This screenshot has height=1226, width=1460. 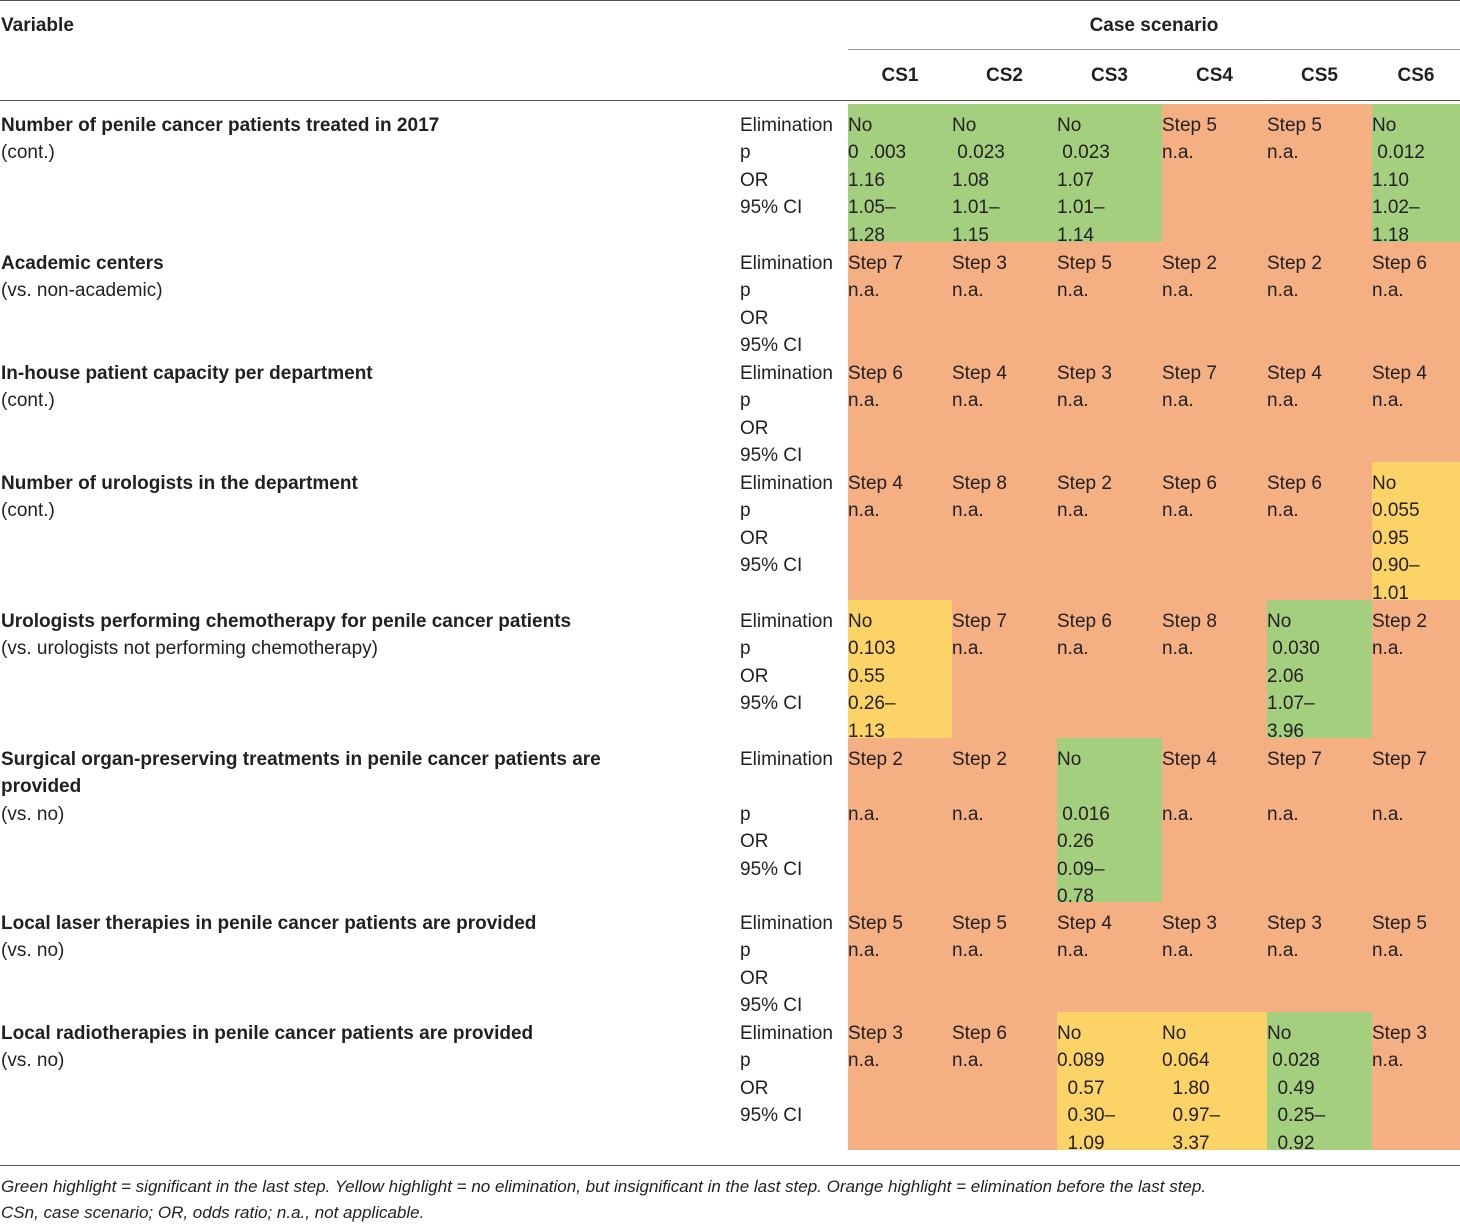 What do you see at coordinates (900, 407) in the screenshot?
I see `result-cell-cs1: Step 6 n.a.` at bounding box center [900, 407].